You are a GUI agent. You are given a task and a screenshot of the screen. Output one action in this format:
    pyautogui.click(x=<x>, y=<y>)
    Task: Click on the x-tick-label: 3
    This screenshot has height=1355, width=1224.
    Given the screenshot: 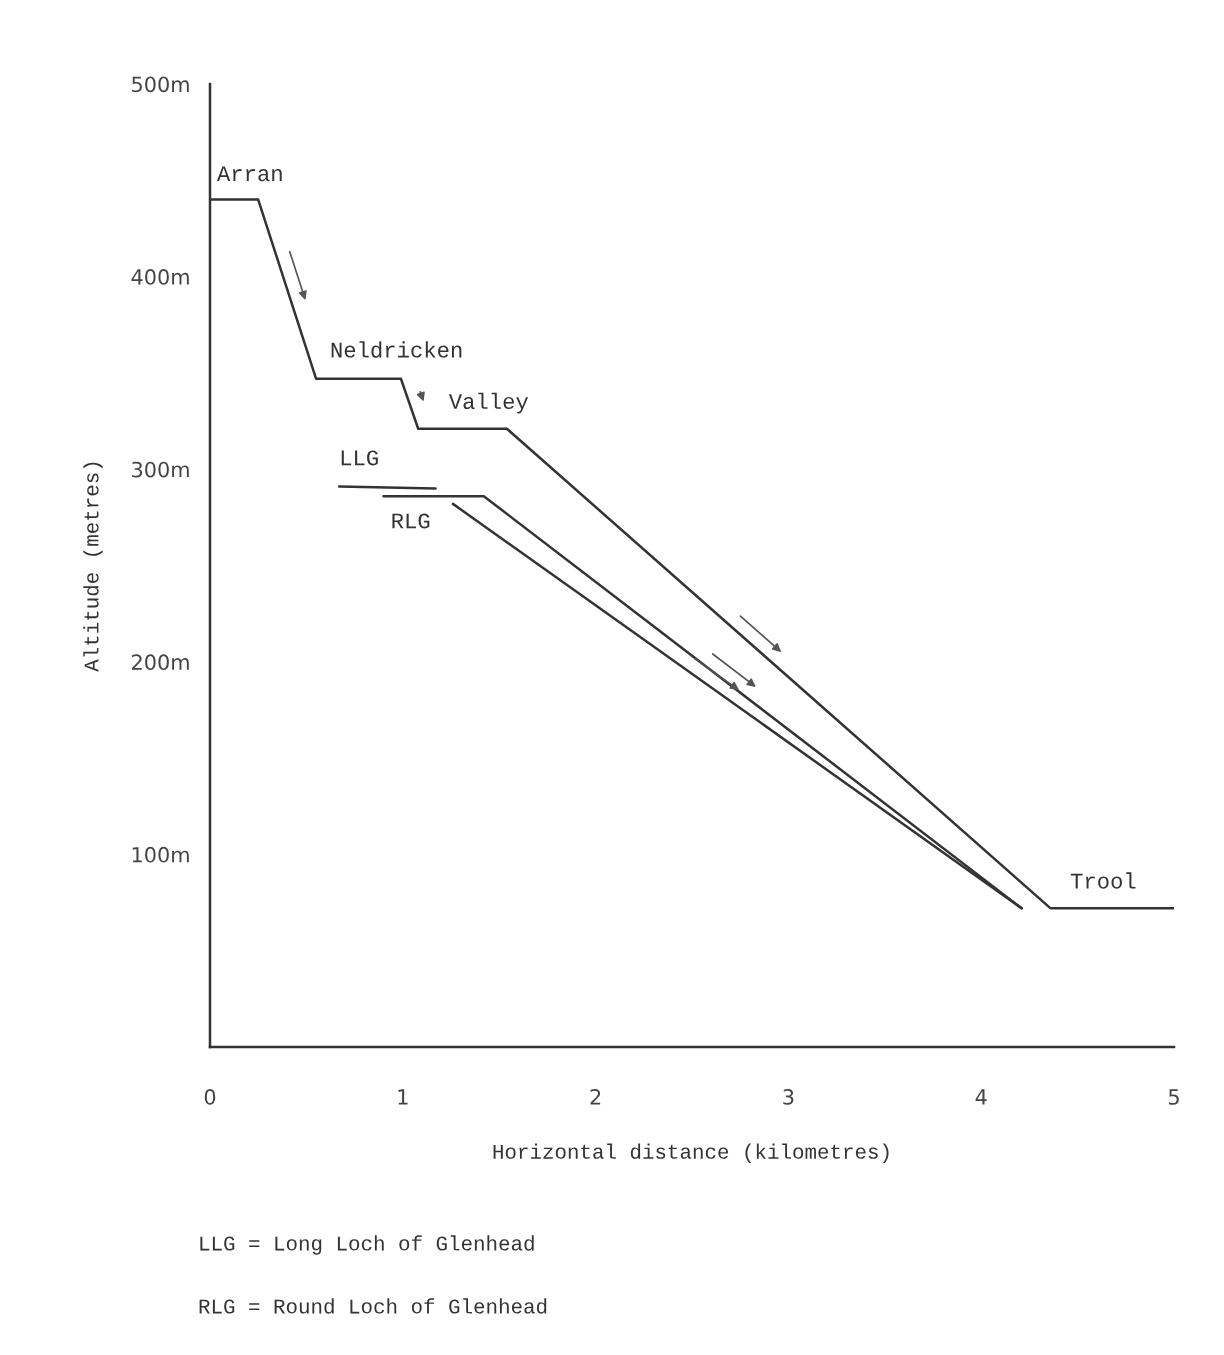 What is the action you would take?
    pyautogui.click(x=788, y=1097)
    